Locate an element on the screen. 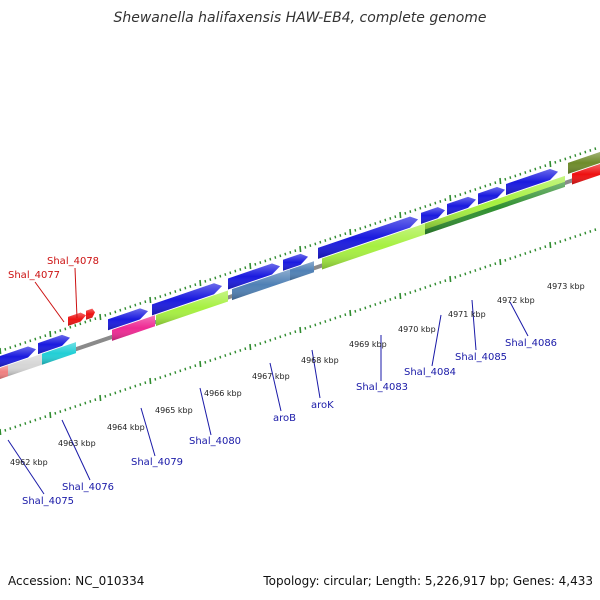  gene-cyan is located at coordinates (59, 353).